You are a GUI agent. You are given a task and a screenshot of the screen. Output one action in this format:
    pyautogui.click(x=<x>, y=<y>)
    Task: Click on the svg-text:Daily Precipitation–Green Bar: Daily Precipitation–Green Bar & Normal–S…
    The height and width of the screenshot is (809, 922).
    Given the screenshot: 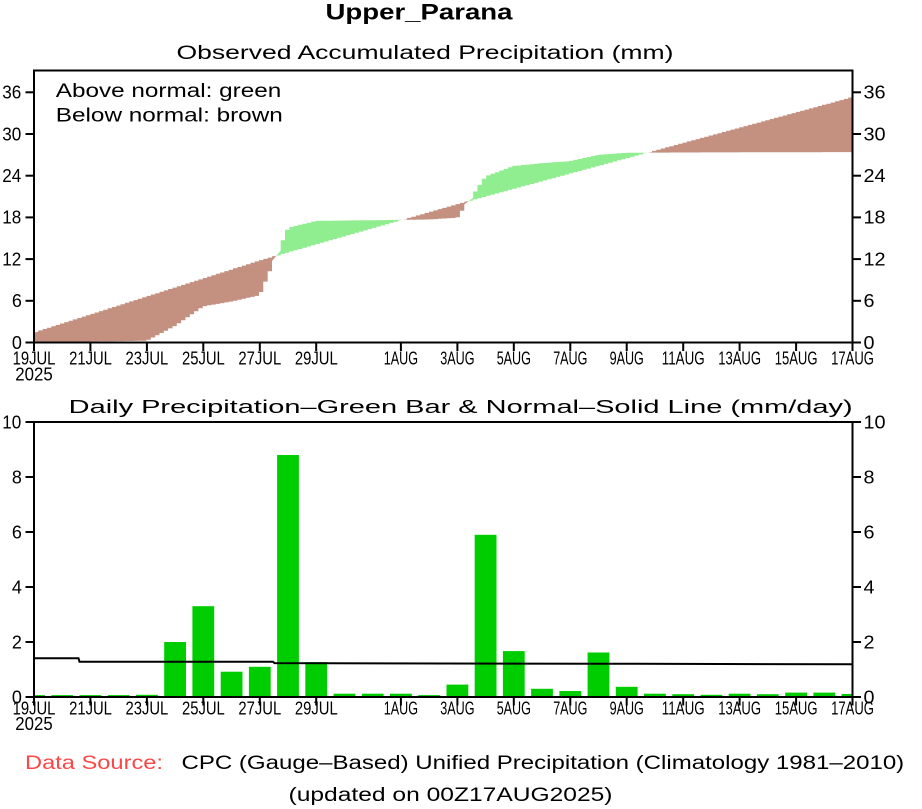 What is the action you would take?
    pyautogui.click(x=461, y=406)
    